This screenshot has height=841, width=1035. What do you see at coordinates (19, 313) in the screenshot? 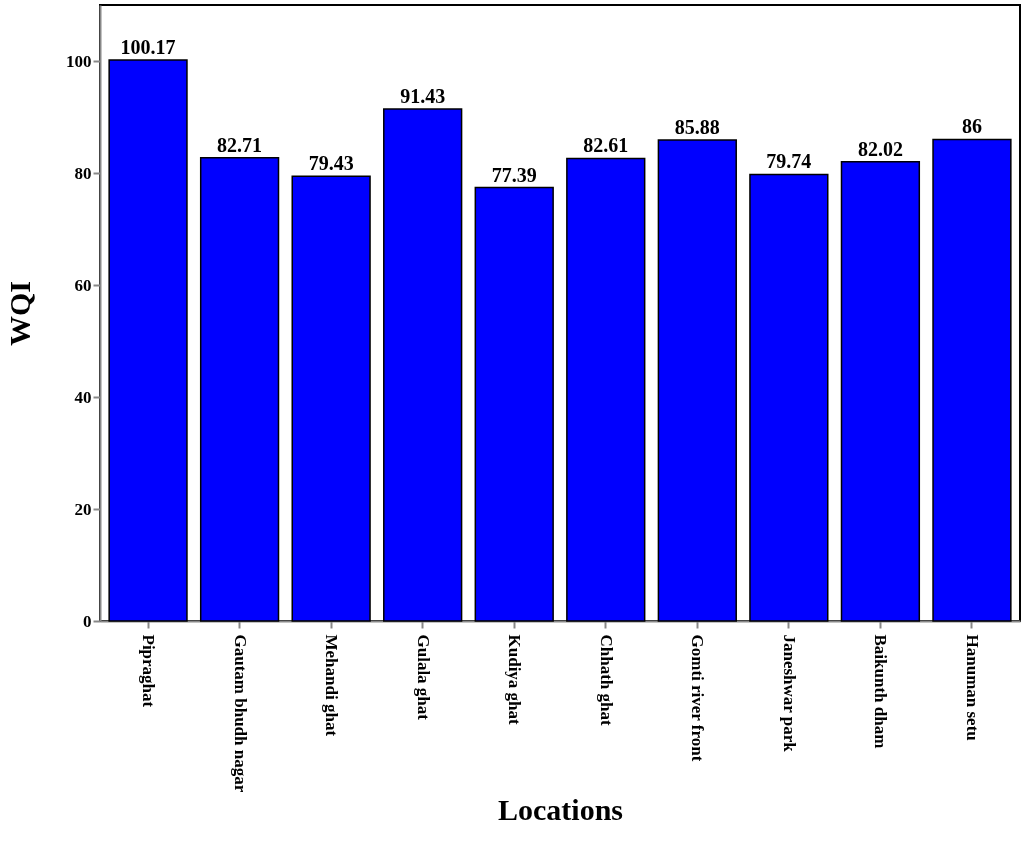
I see `y-axis-title: WQI` at bounding box center [19, 313].